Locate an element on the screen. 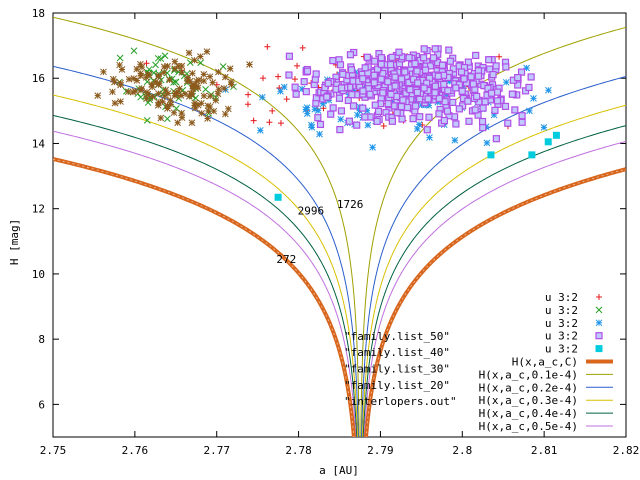 The height and width of the screenshot is (480, 640). family-file-label: "family.list_20" is located at coordinates (397, 385).